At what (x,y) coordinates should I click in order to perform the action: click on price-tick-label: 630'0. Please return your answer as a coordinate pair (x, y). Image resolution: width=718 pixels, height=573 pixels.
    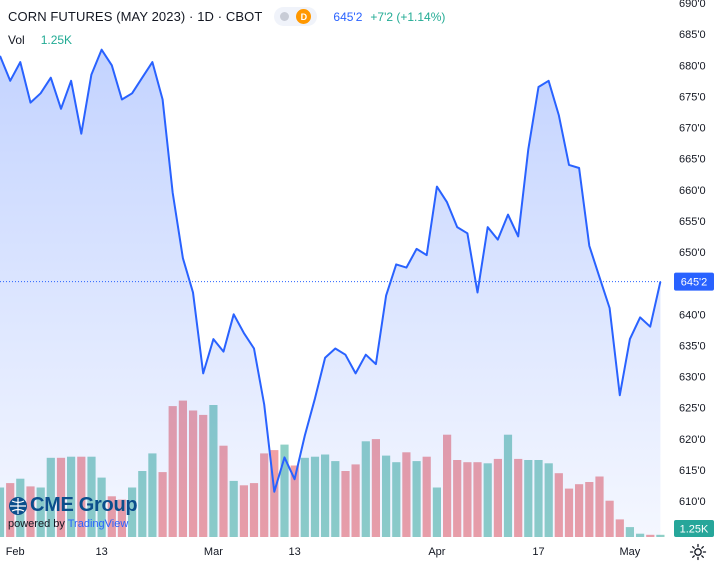
    Looking at the image, I should click on (692, 378).